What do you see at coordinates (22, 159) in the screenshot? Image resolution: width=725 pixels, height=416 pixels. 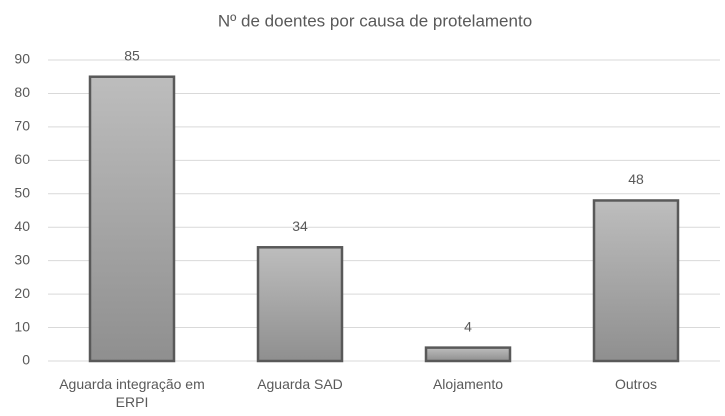 I see `y-tick-label: 60` at bounding box center [22, 159].